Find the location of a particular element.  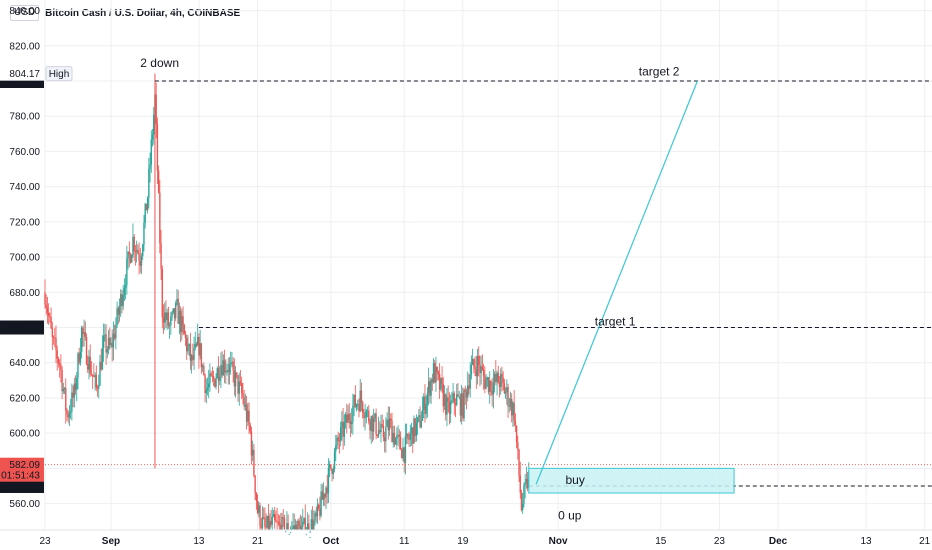

price-level-badge: 570.00 is located at coordinates (22, 485).